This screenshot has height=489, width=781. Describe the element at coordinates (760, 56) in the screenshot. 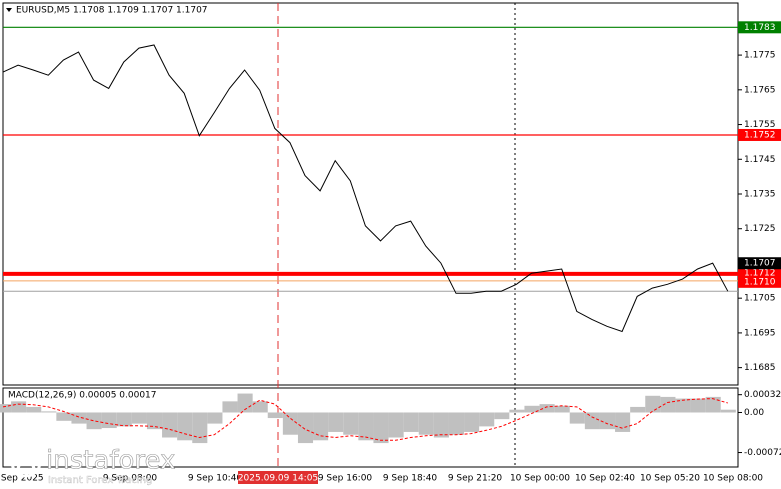

I see `y-tick-label: 1.1775` at that location.